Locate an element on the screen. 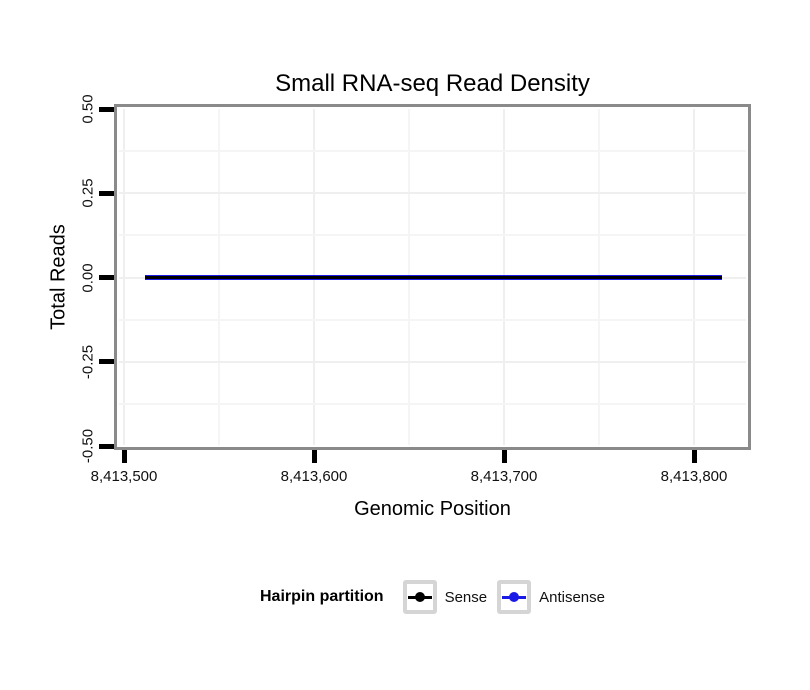 The height and width of the screenshot is (690, 810). y-tick-label: 0.50 is located at coordinates (88, 109).